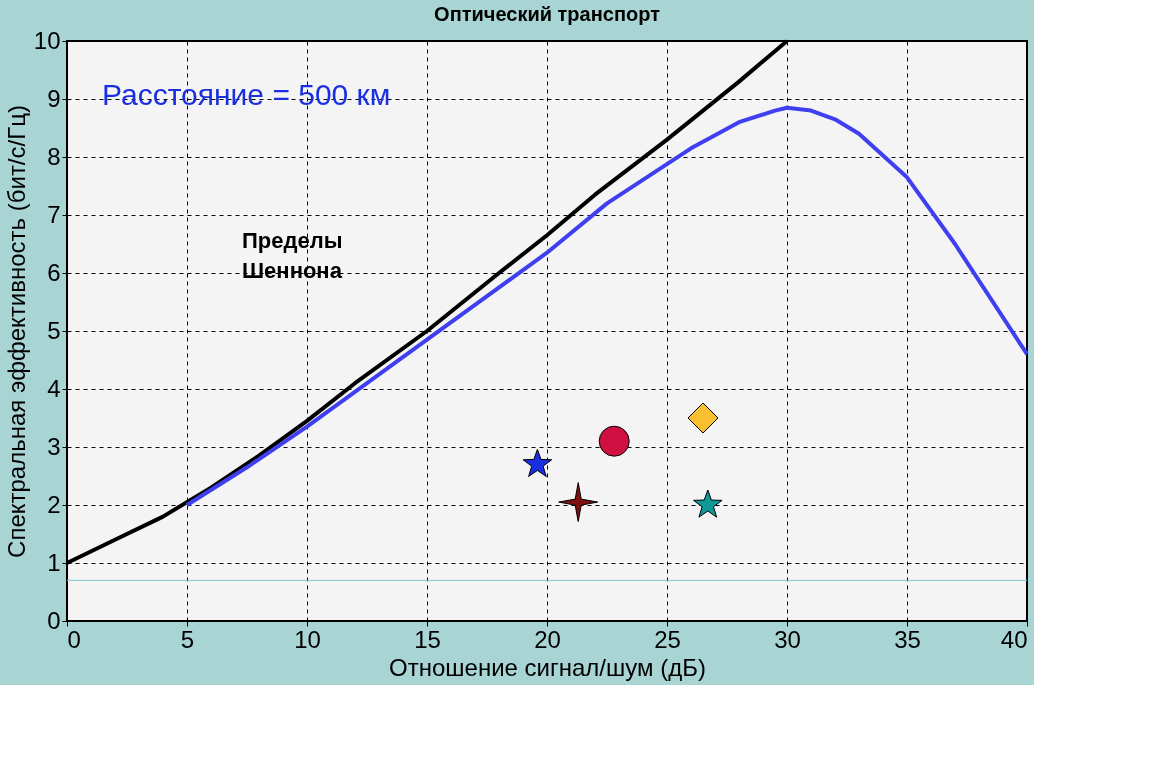  Describe the element at coordinates (427, 639) in the screenshot. I see `x-tick-label: 15` at that location.